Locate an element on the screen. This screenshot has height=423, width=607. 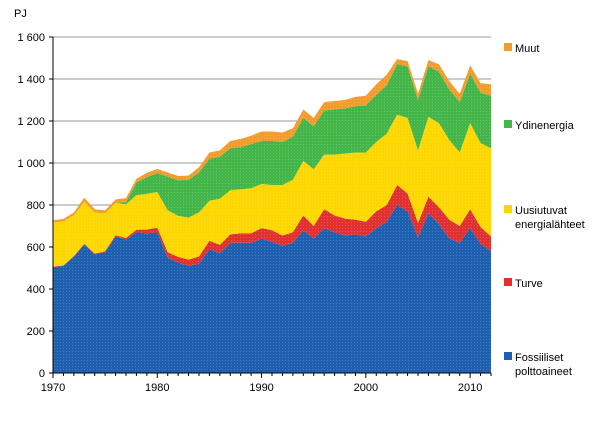
legend-item-uusiutuvat-energialahteet: Uusiutuvat energialähteet is located at coordinates (544, 218).